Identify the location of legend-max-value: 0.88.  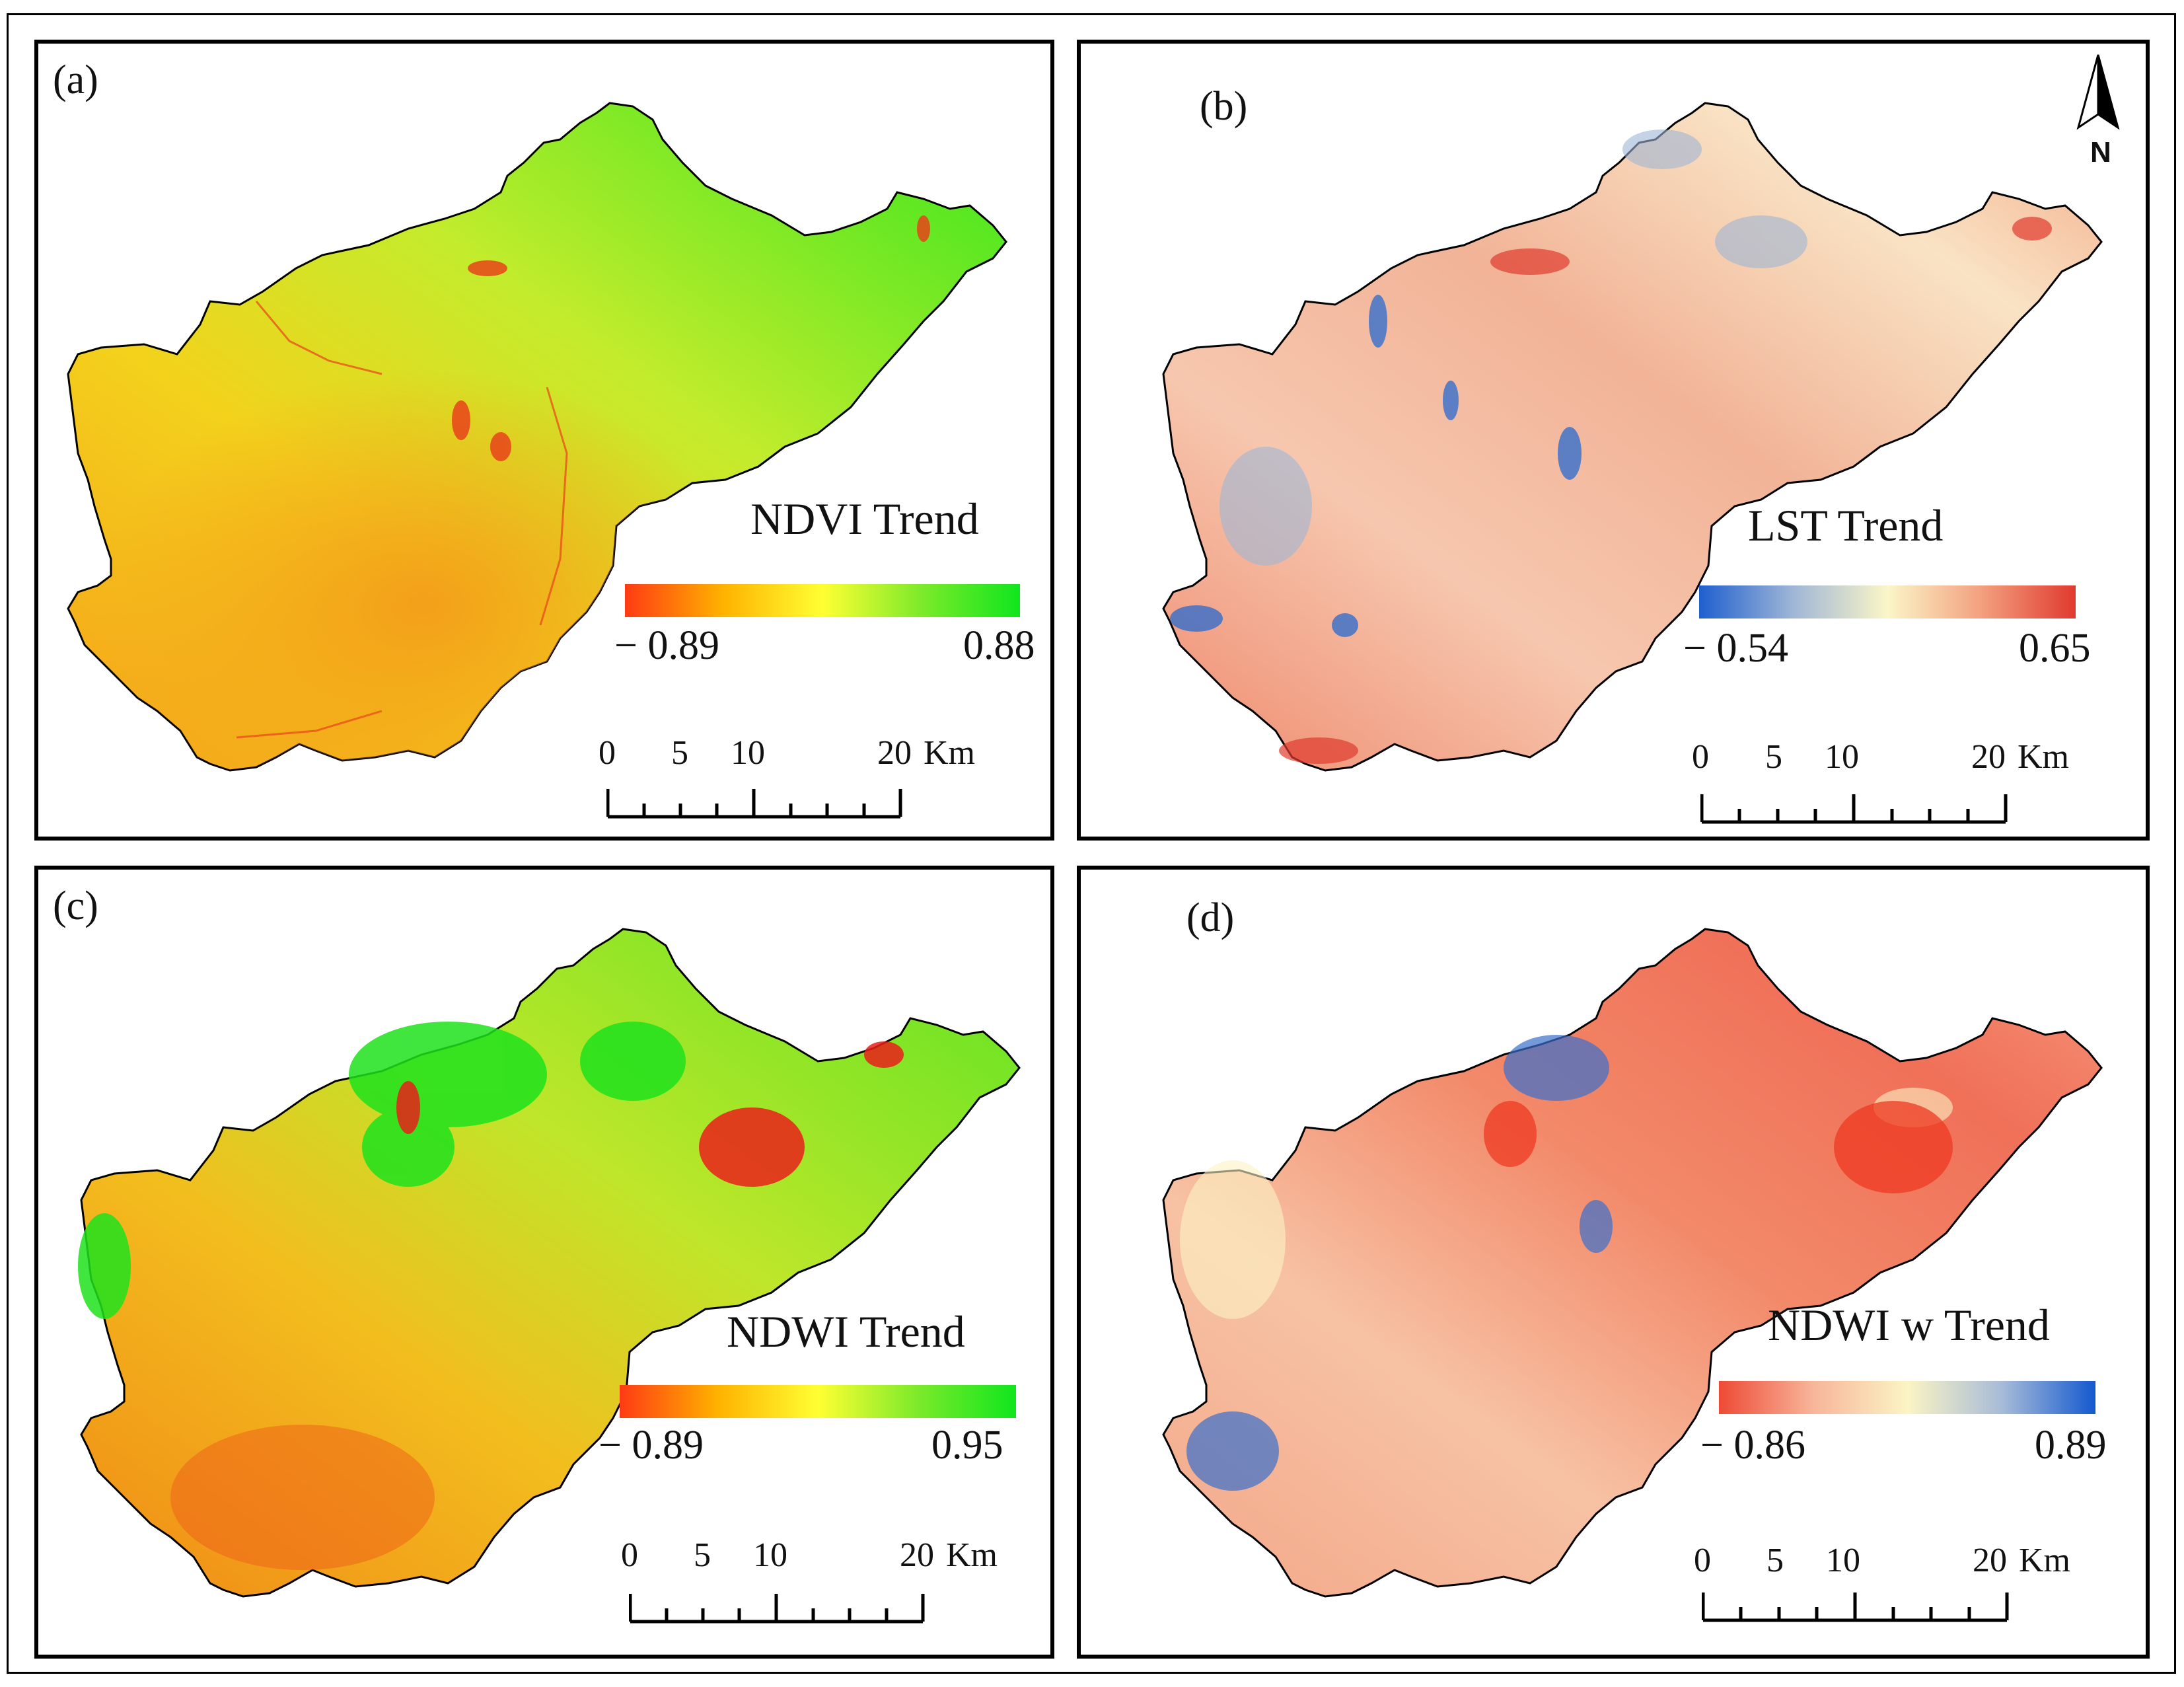
(999, 645).